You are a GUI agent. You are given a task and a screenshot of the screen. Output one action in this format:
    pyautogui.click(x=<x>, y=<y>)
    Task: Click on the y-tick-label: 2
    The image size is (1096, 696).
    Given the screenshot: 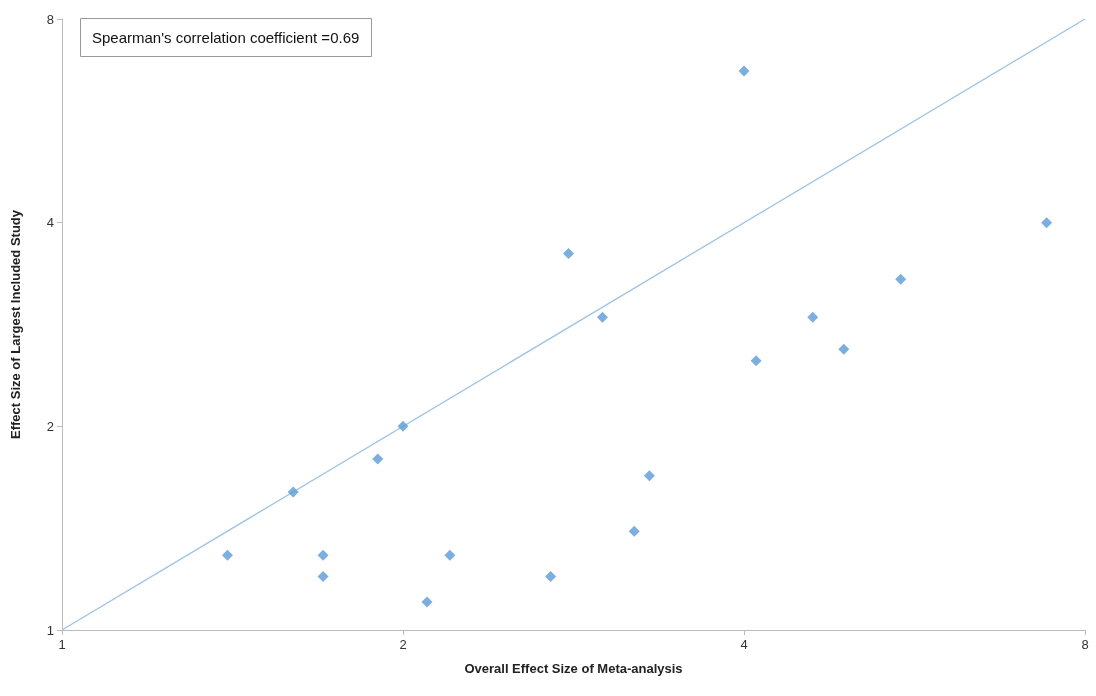 What is the action you would take?
    pyautogui.click(x=50, y=426)
    